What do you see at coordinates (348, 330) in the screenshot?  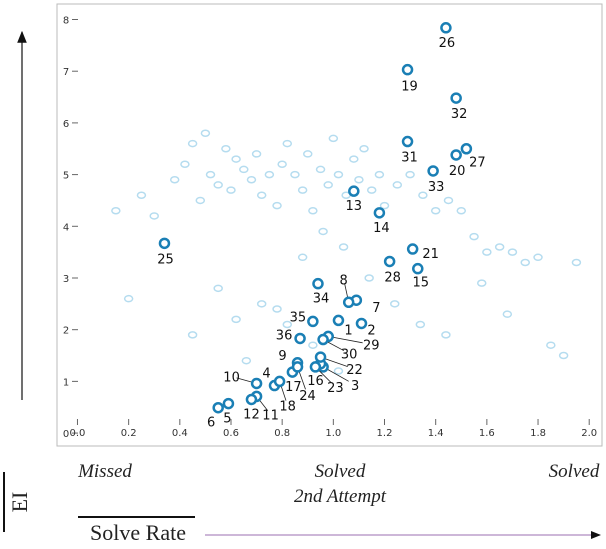 I see `point-label: 1` at bounding box center [348, 330].